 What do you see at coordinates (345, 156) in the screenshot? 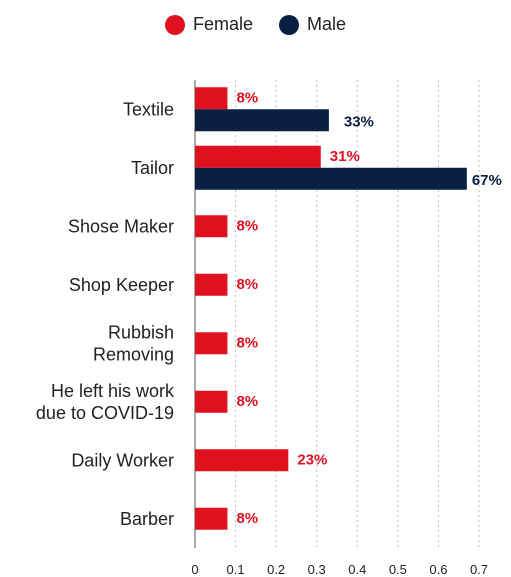
I see `data-label-female: 31%` at bounding box center [345, 156].